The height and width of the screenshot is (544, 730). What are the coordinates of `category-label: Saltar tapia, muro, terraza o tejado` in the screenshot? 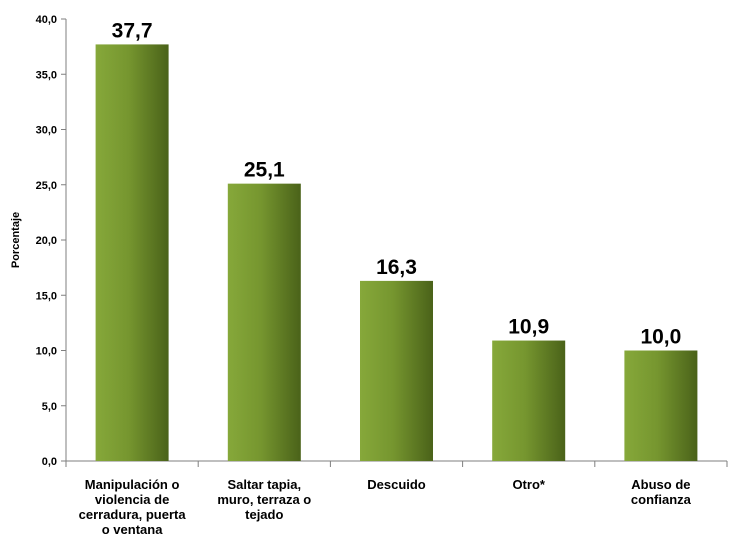 It's located at (264, 499).